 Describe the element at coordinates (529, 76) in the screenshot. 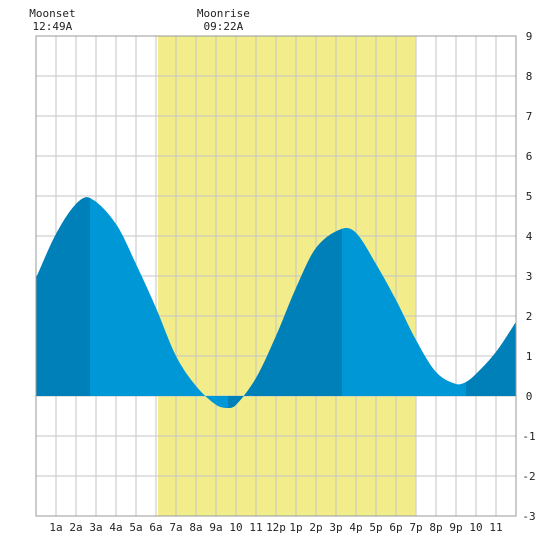

I see `y-tick-label: 8` at that location.